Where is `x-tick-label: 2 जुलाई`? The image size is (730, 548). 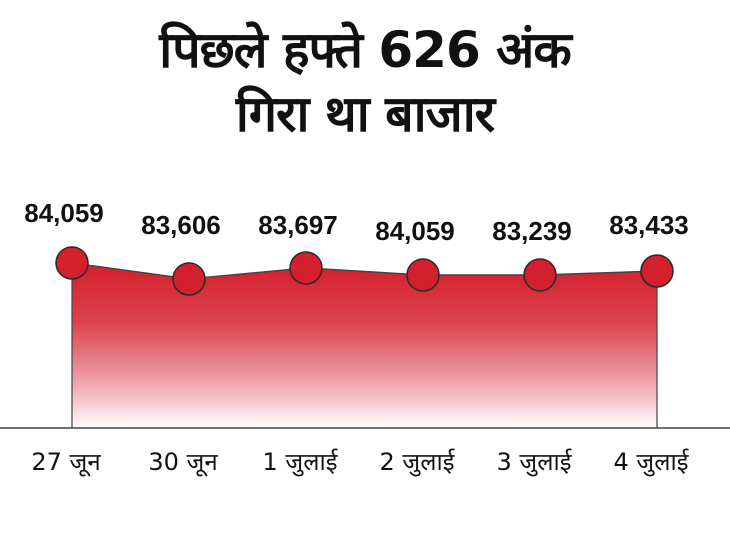
x-tick-label: 2 जुलाई is located at coordinates (418, 462).